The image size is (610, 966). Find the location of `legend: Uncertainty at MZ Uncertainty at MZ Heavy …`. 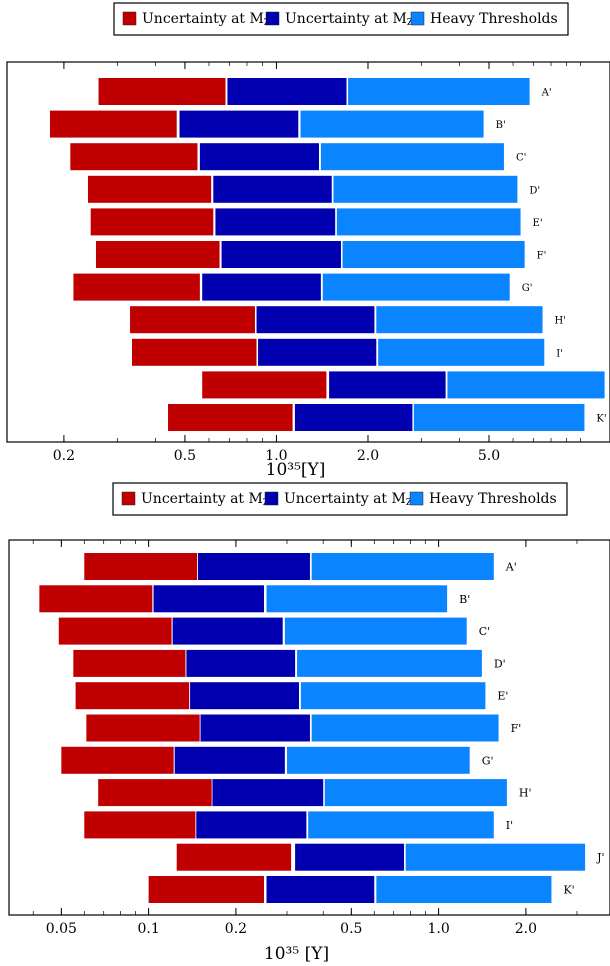

legend: Uncertainty at MZ Uncertainty at MZ Heavy … is located at coordinates (340, 499).